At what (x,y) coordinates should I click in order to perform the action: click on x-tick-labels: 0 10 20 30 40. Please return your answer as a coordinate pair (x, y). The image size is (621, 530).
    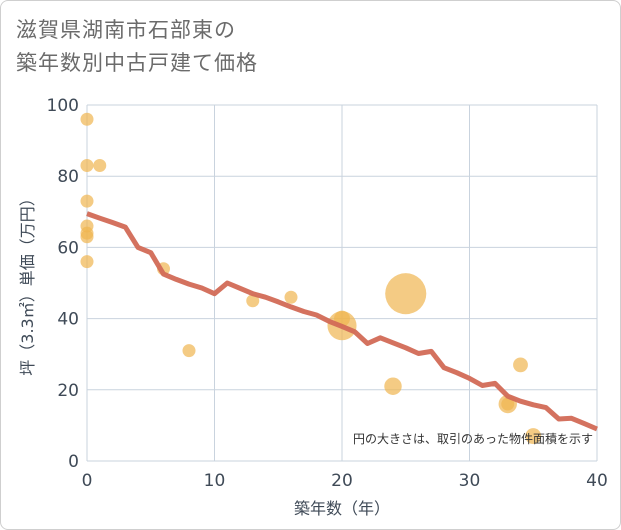
    Looking at the image, I should click on (345, 481).